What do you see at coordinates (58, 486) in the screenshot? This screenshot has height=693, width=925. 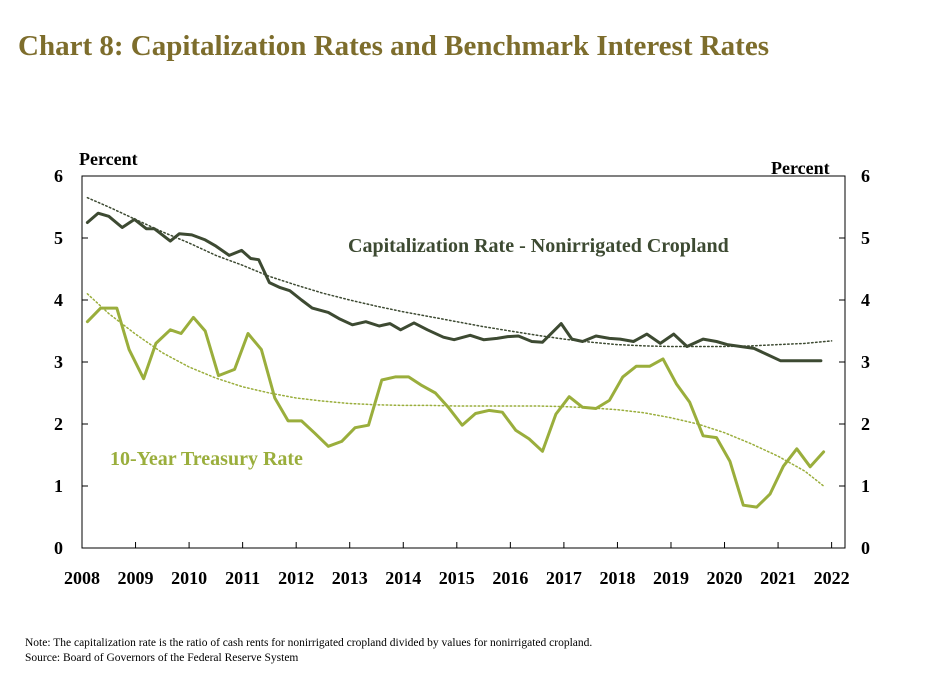 I see `y-tick-label-left: 1` at bounding box center [58, 486].